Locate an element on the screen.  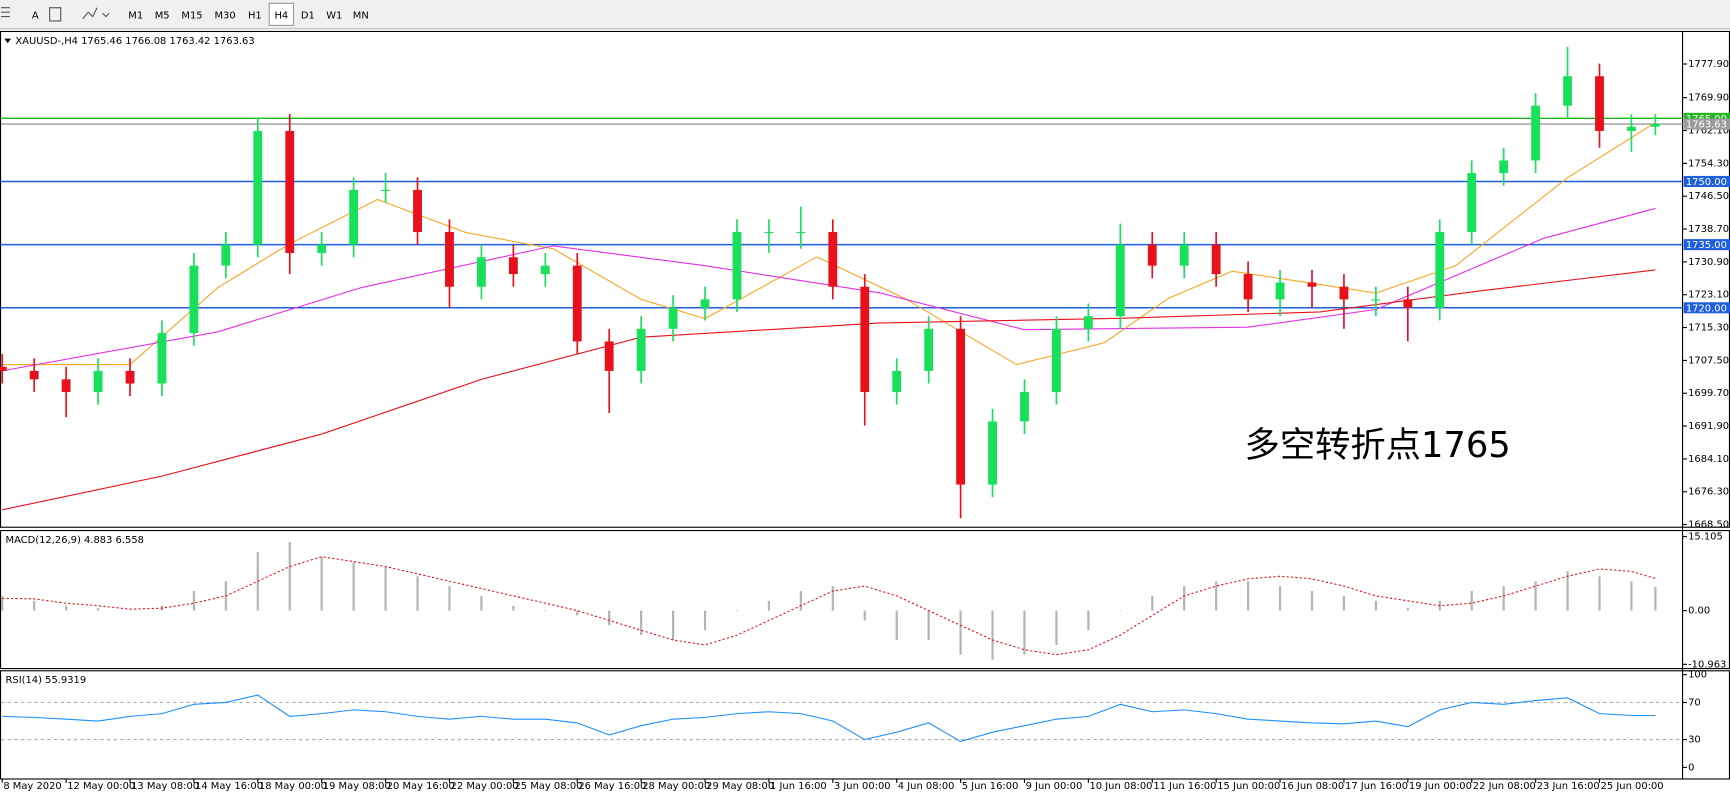
toolbar-button: H4 is located at coordinates (281, 15).